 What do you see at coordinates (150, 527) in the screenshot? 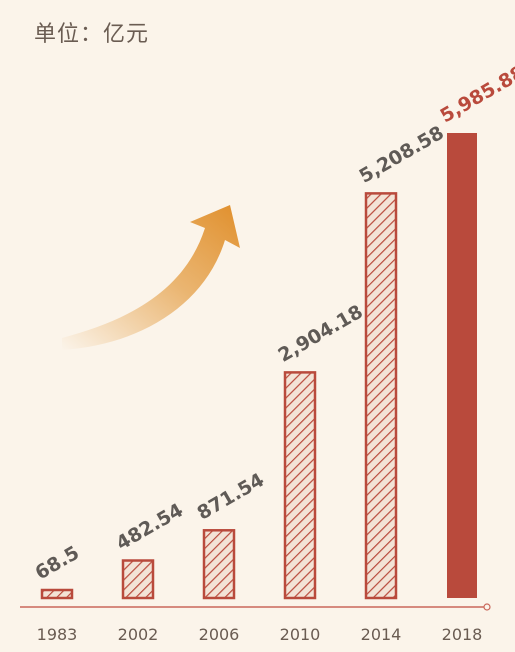
I see `value-label-2002: 482.54` at bounding box center [150, 527].